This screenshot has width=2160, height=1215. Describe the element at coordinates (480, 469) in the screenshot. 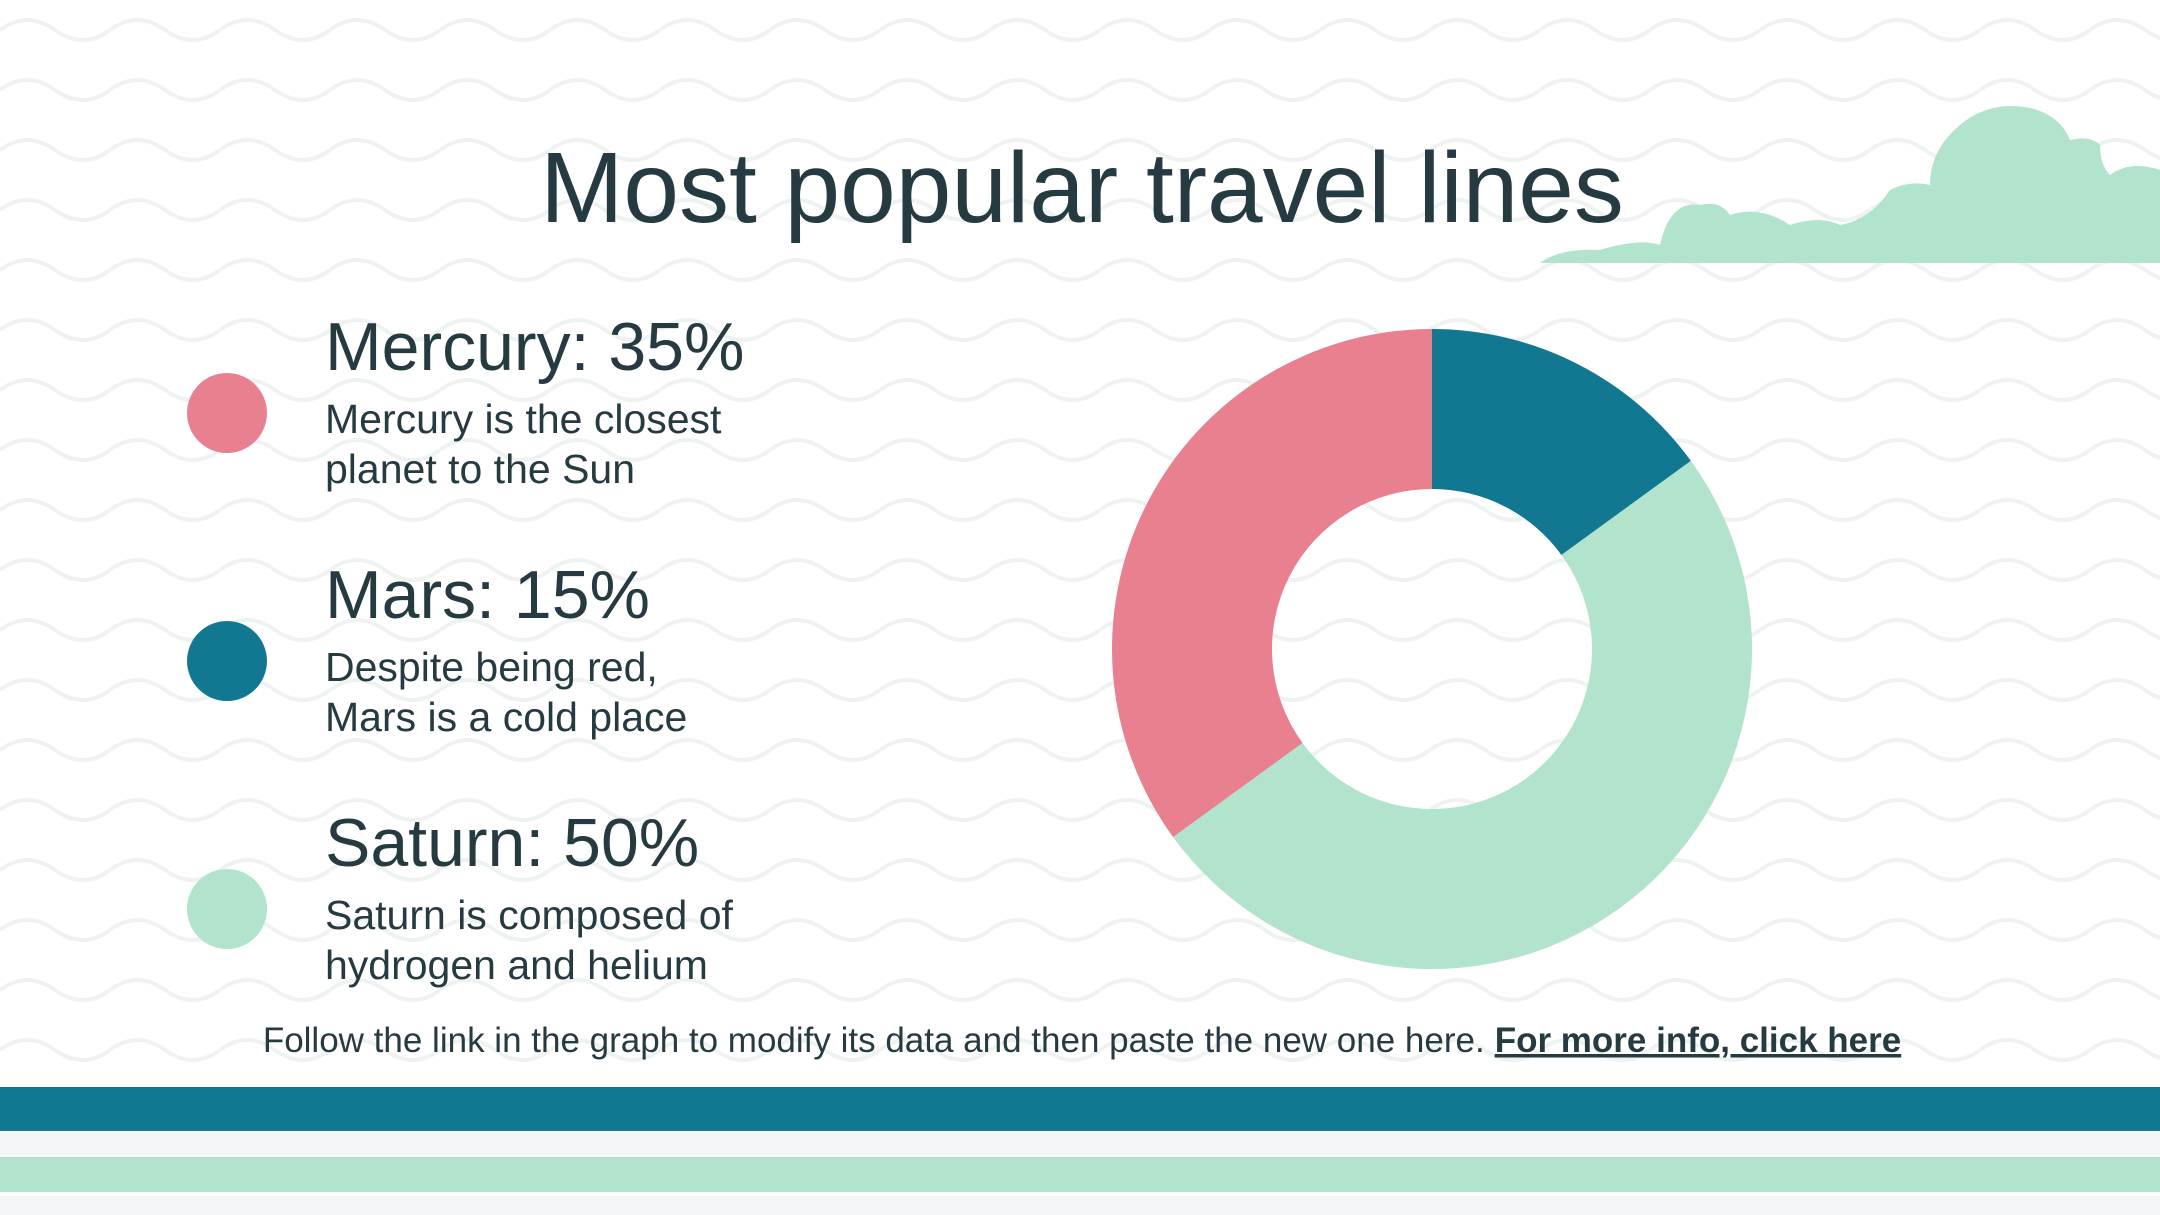

I see `legend-description: planet to the Sun` at that location.